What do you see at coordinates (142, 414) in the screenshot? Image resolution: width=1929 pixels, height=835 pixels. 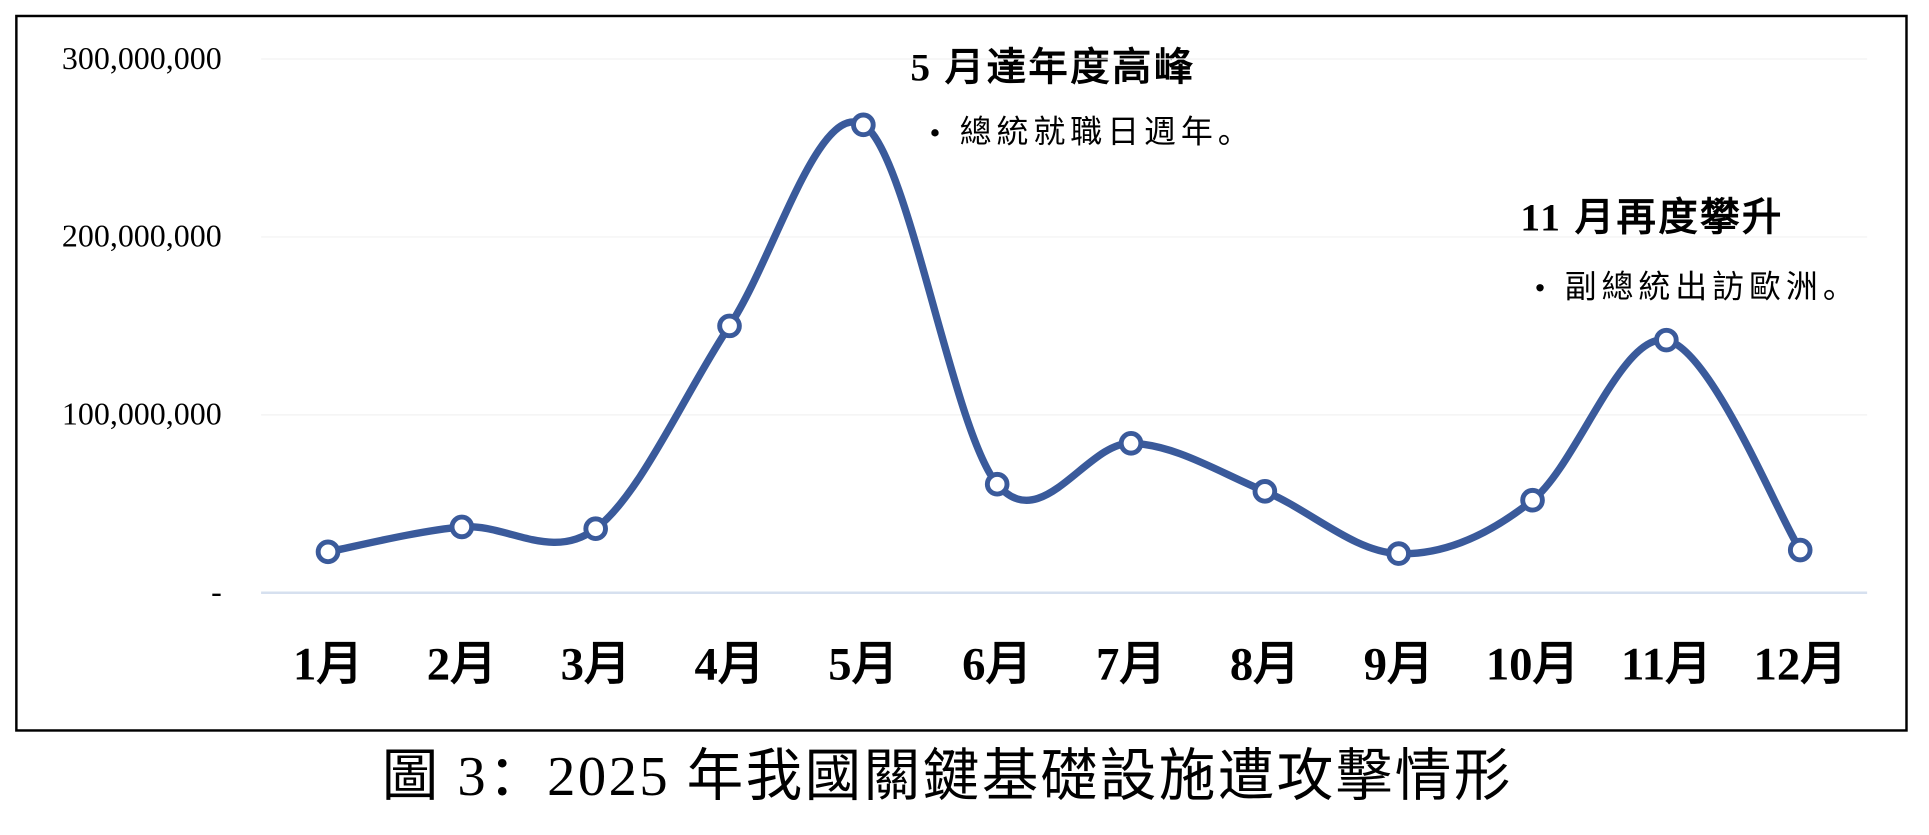 I see `y-tick-label: 100,000,000` at bounding box center [142, 414].